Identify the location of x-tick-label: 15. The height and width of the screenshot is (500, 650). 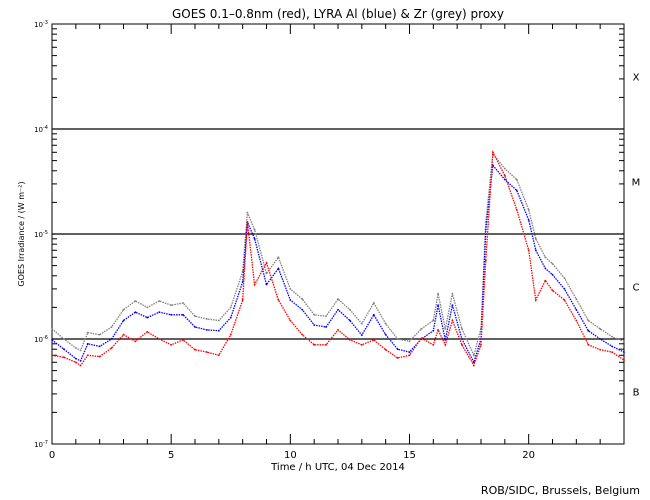
(409, 455).